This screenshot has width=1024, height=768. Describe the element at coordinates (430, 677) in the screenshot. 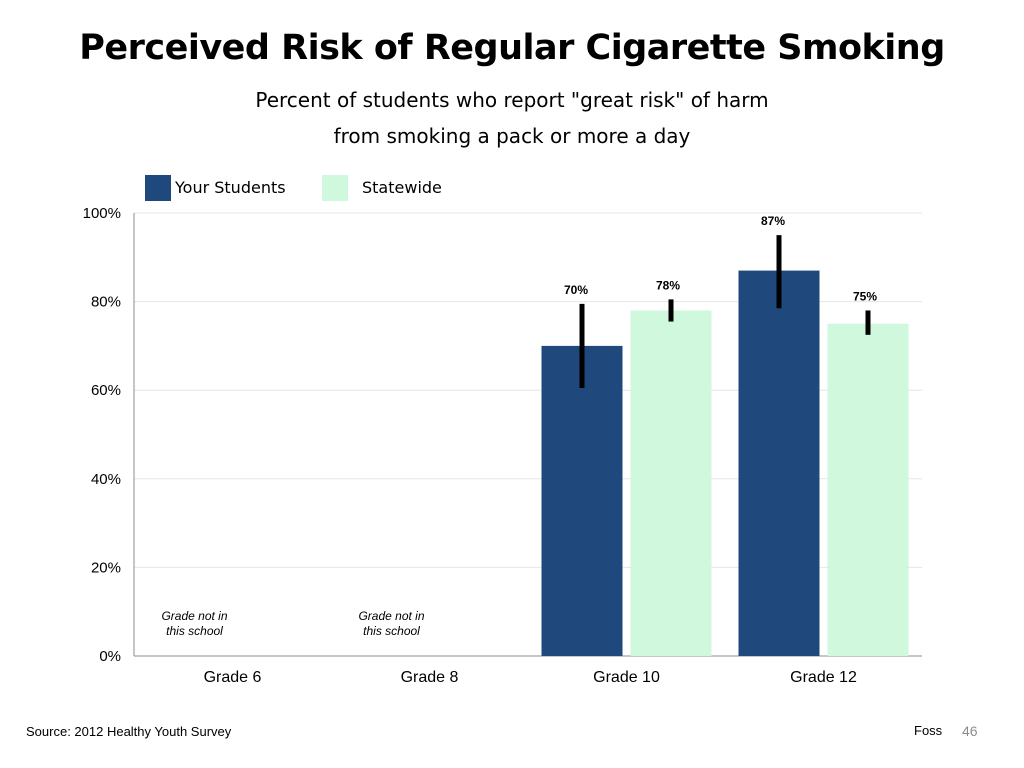

I see `x-tick-label: Grade 8` at that location.